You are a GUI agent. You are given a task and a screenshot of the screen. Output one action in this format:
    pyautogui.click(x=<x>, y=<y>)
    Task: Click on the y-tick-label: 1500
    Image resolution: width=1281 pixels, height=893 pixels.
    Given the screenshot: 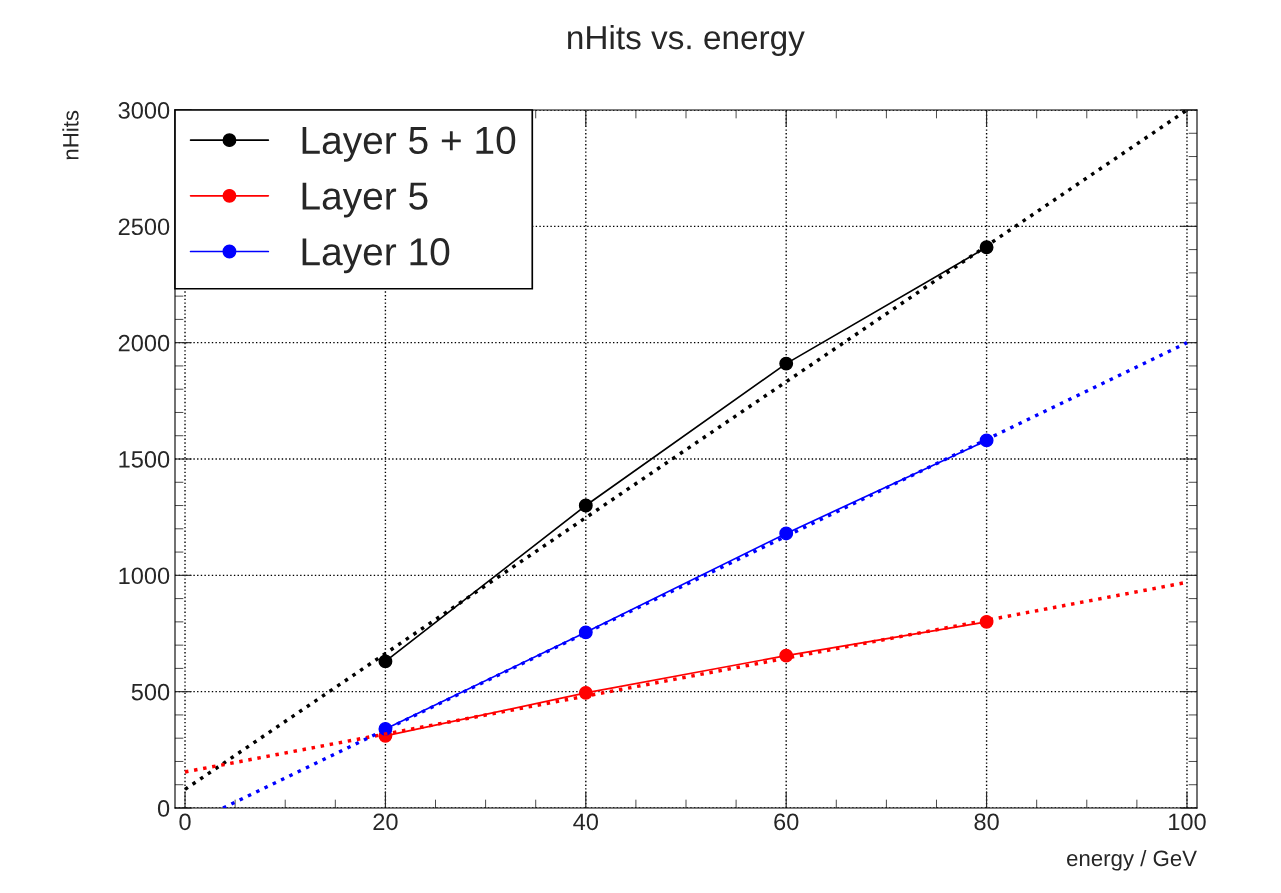 What is the action you would take?
    pyautogui.click(x=144, y=459)
    